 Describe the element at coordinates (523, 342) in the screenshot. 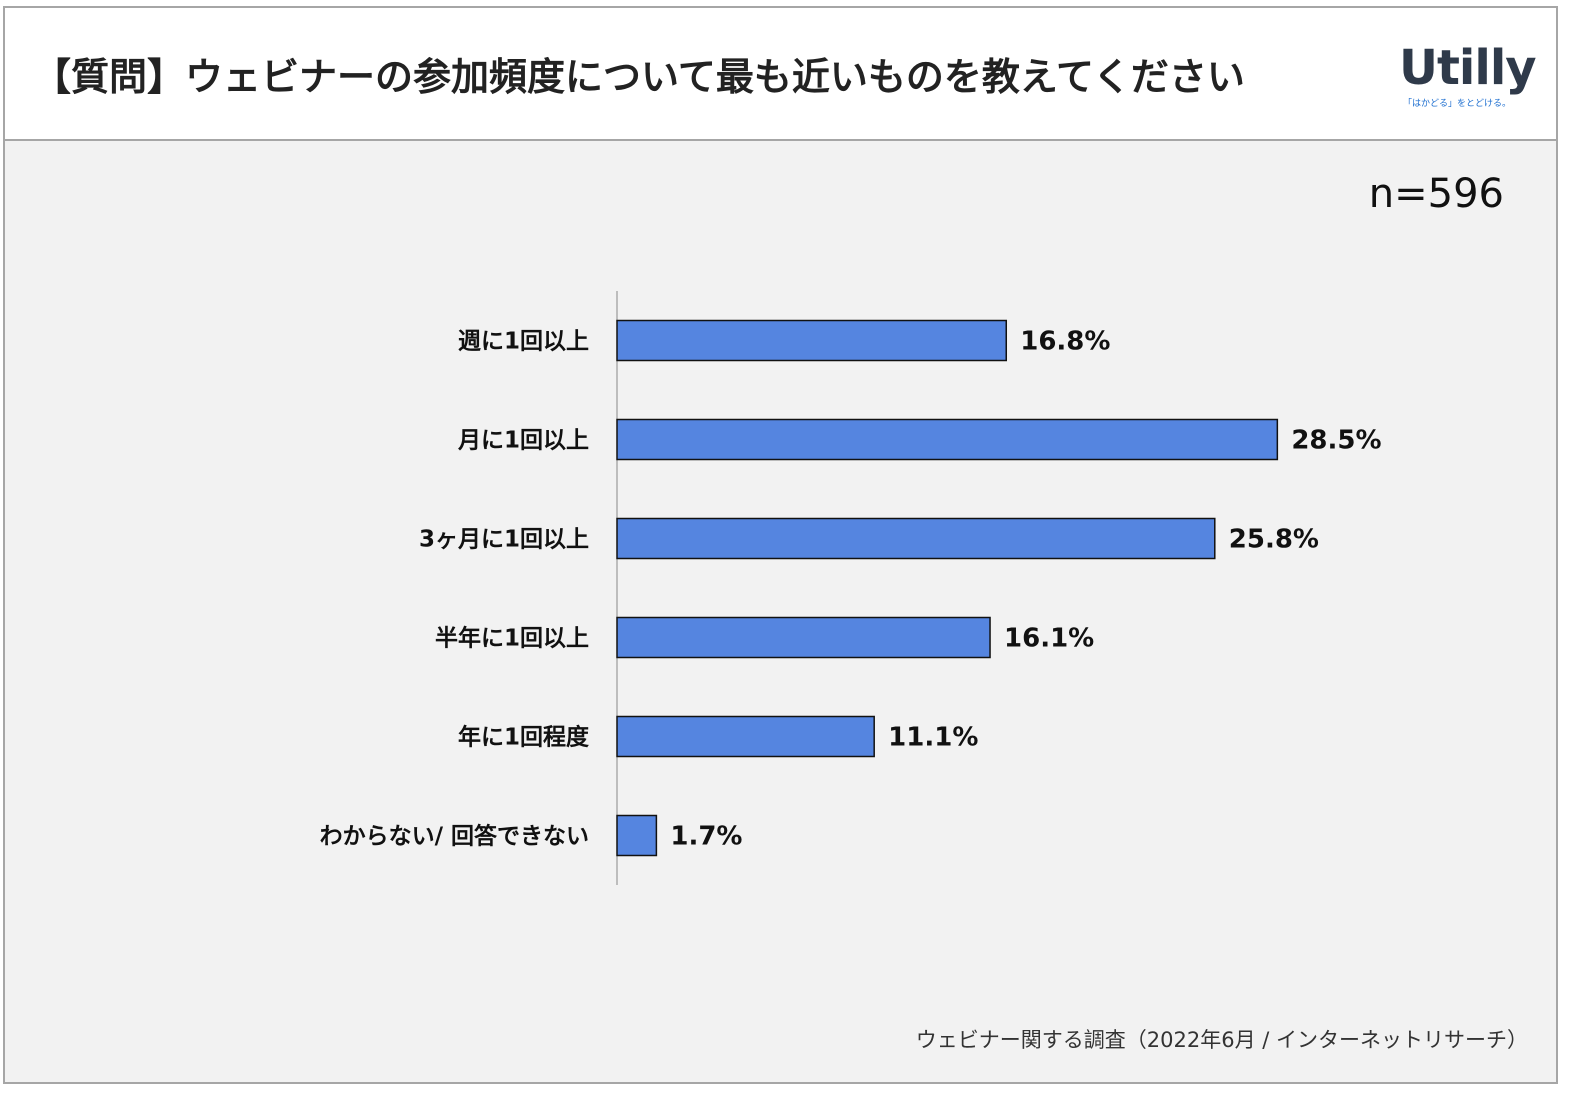

I see `category-label: 週に1回以上` at that location.